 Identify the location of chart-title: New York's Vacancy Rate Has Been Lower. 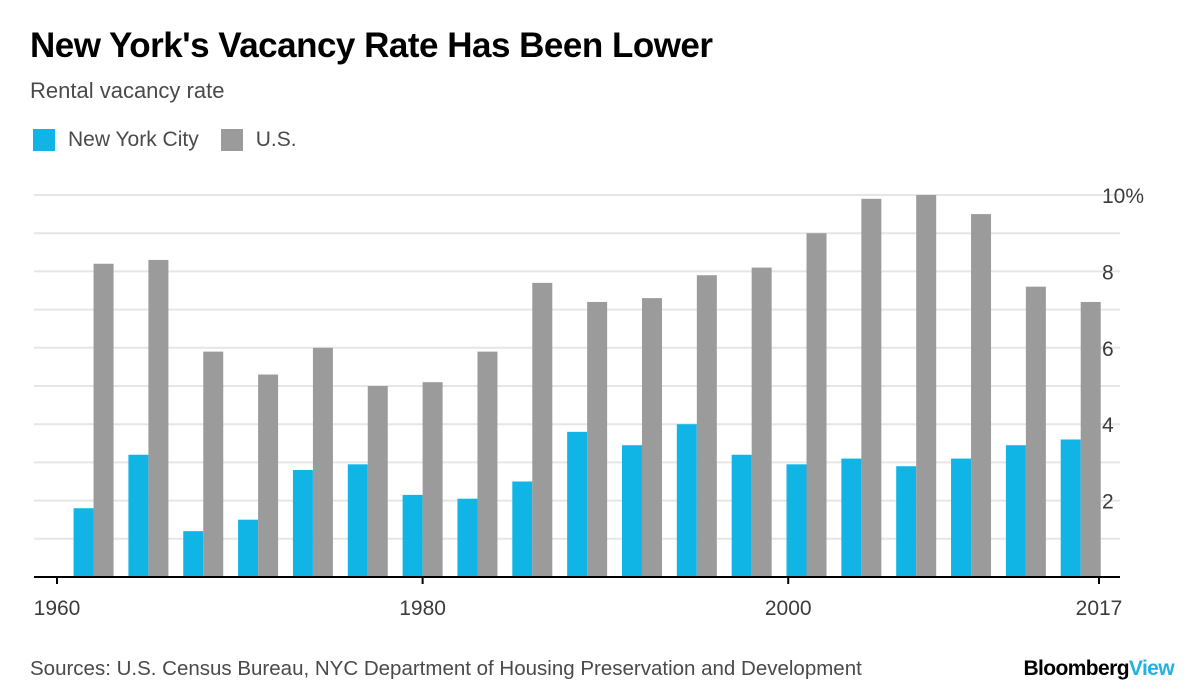
(371, 45).